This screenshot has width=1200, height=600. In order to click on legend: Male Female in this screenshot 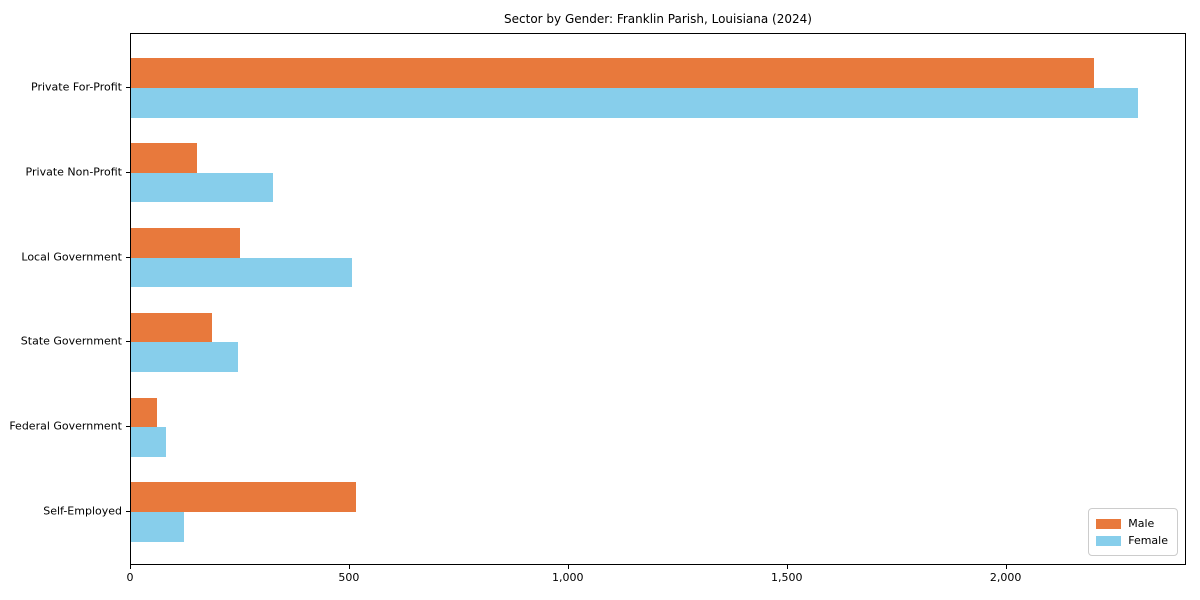, I will do `click(1133, 532)`.